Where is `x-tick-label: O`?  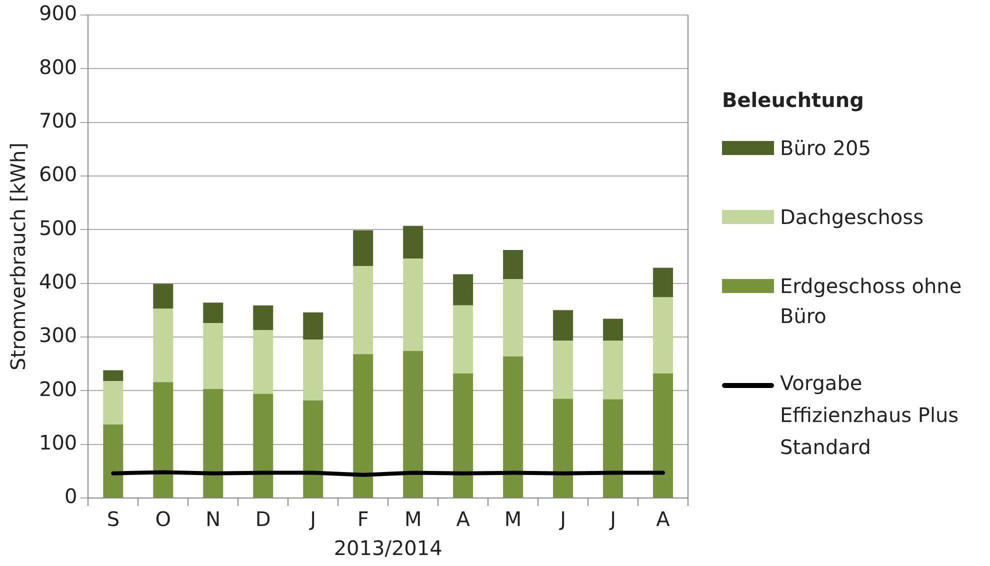
x-tick-label: O is located at coordinates (163, 519).